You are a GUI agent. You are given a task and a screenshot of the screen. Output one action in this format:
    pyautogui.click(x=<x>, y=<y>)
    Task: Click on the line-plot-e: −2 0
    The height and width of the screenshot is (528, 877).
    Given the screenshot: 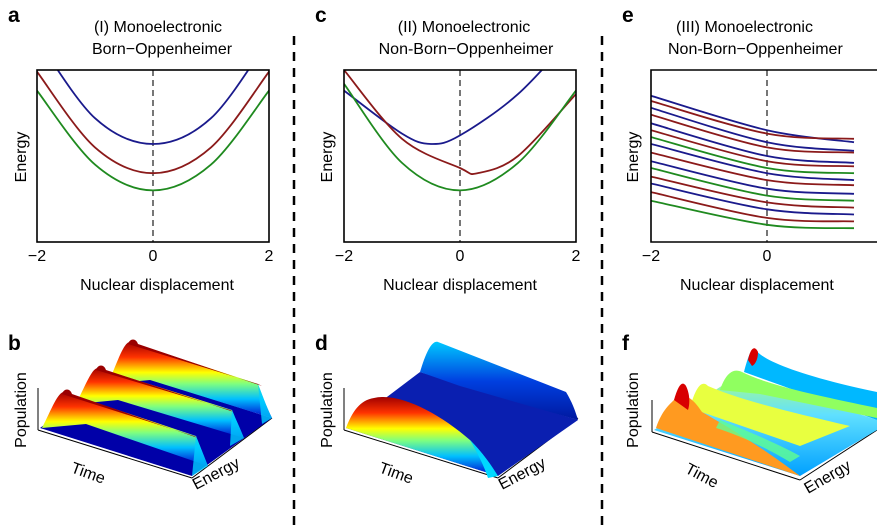 What is the action you would take?
    pyautogui.click(x=759, y=167)
    